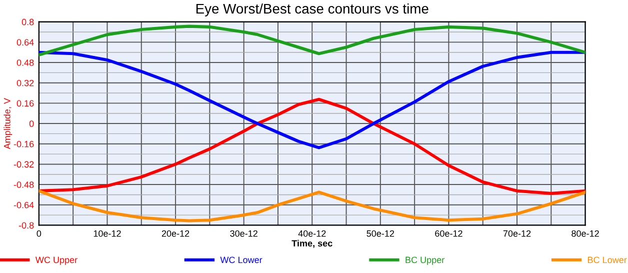 The image size is (628, 273). I want to click on x-tick-label: 0, so click(39, 233).